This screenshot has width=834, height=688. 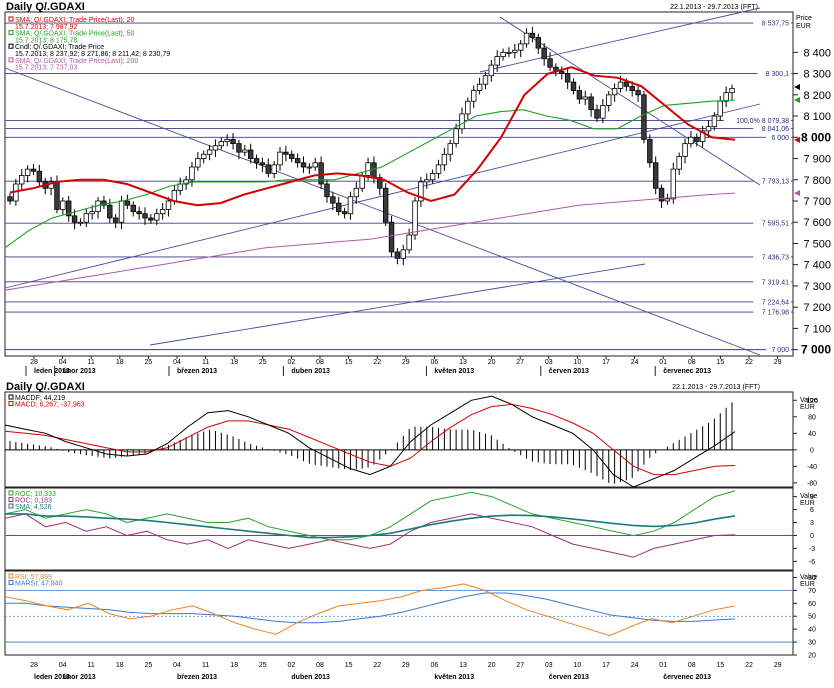 I want to click on rsi-value-label: Value, so click(x=808, y=577).